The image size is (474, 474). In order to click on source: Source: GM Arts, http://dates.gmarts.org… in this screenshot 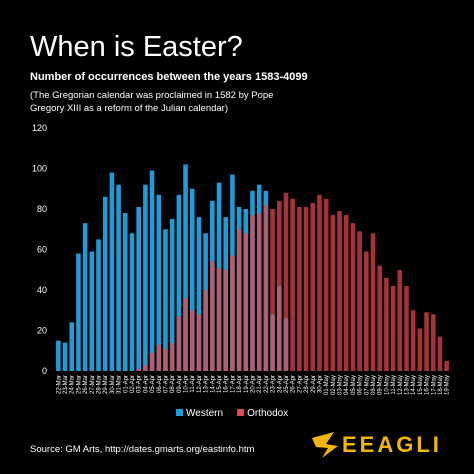, I will do `click(142, 449)`.